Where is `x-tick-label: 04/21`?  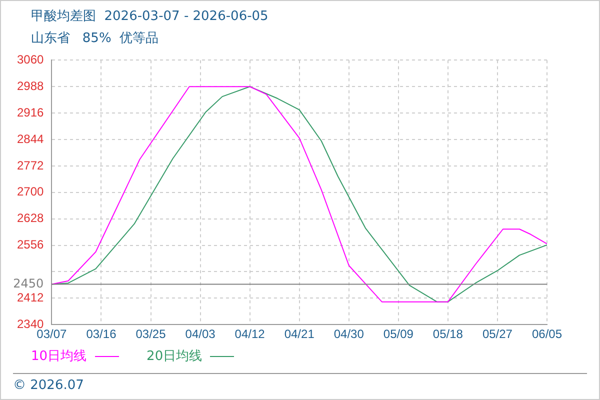
x-tick-label: 04/21 is located at coordinates (299, 334).